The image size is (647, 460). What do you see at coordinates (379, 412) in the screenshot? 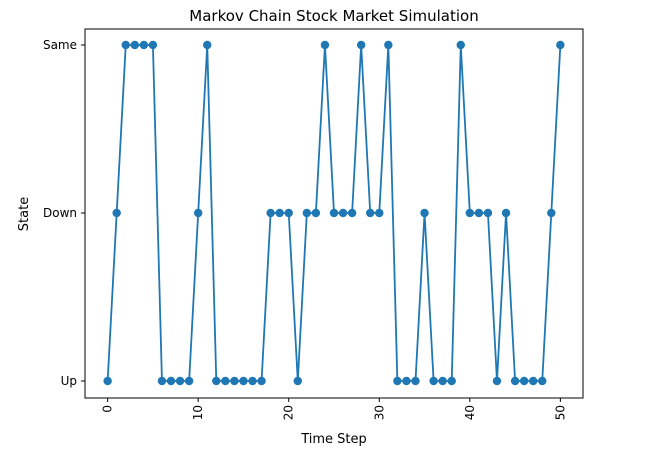
I see `x-tick-label: 30` at bounding box center [379, 412].